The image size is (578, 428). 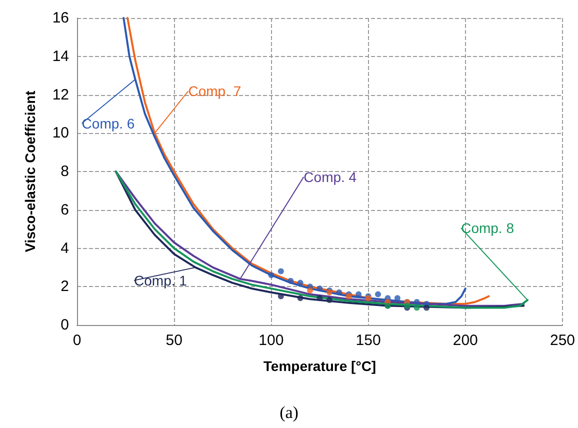 I want to click on x-tick-label: 200, so click(x=465, y=340).